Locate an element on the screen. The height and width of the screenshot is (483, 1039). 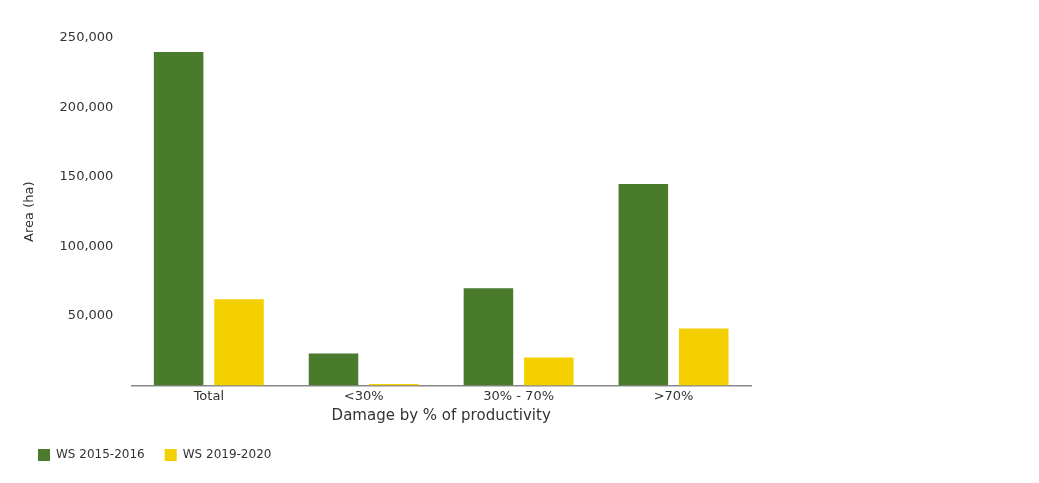
x-tick-label: Total is located at coordinates (208, 395).